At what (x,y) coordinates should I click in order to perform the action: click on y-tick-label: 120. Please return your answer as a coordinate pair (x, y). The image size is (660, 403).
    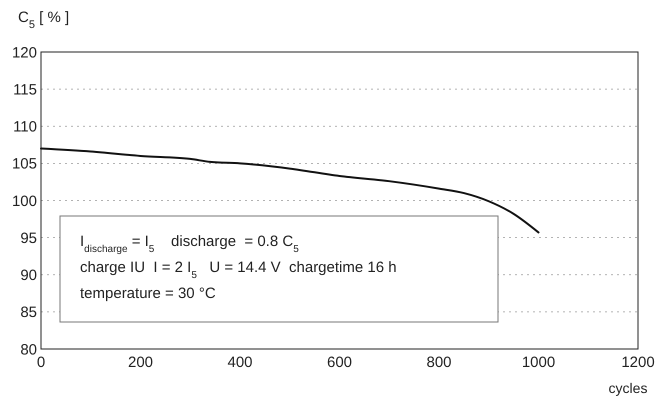
    Looking at the image, I should click on (24, 53).